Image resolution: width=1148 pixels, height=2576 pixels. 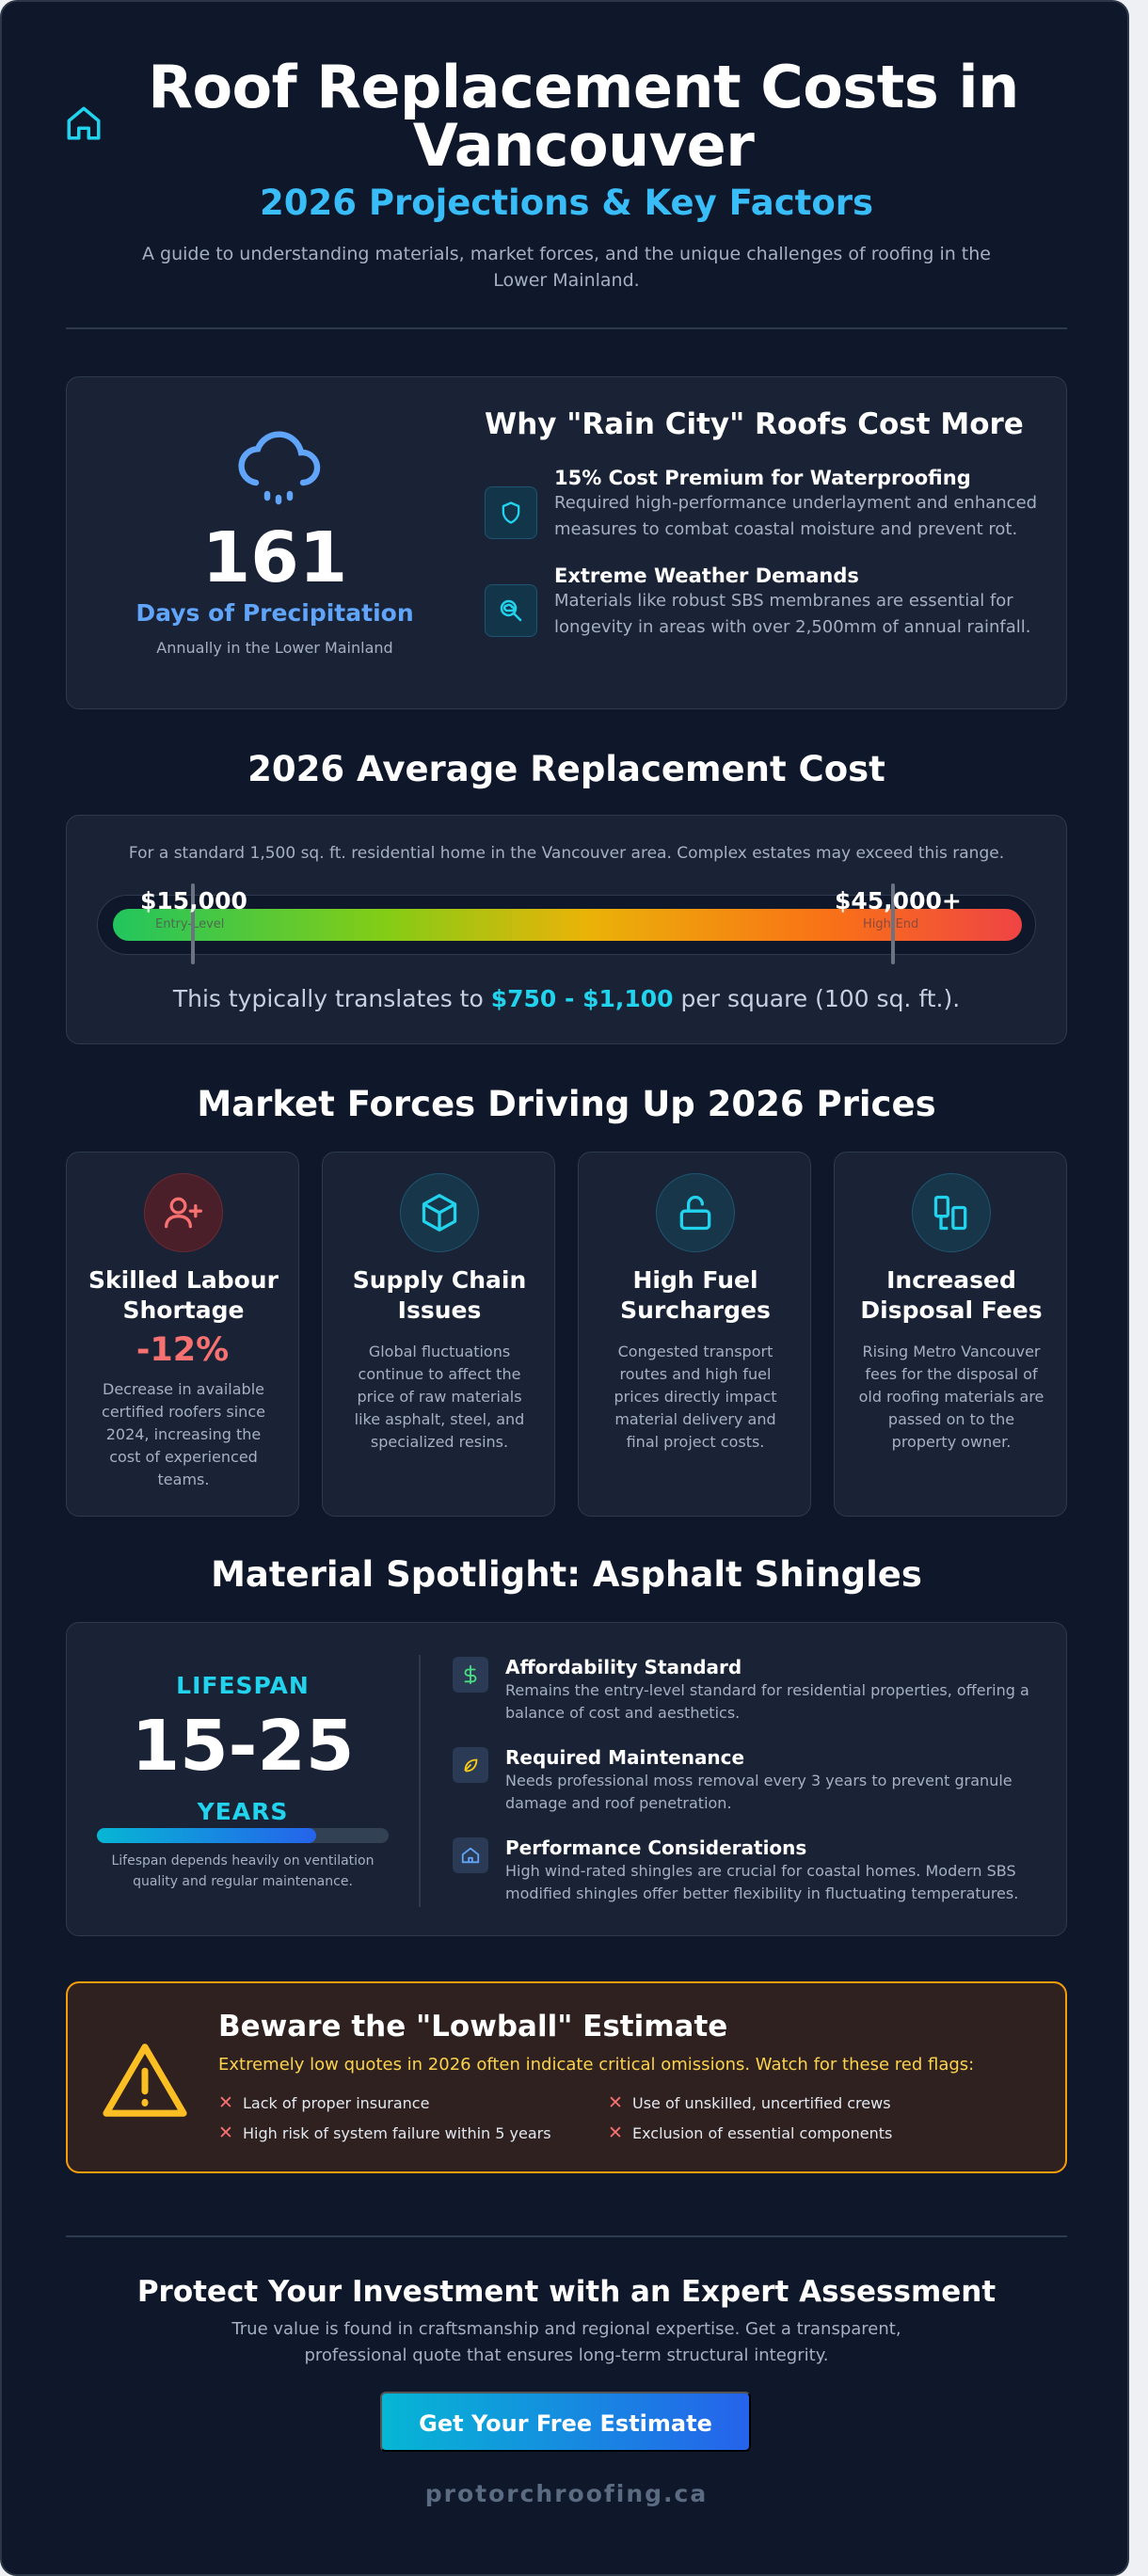 What do you see at coordinates (274, 648) in the screenshot?
I see `precipitation-note: Annually in the Lower Mainland` at bounding box center [274, 648].